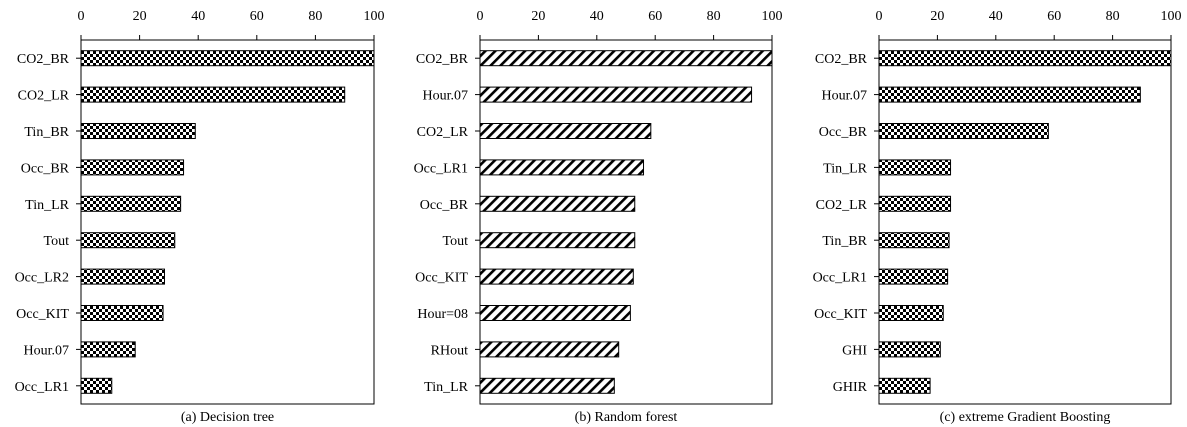  Describe the element at coordinates (42, 278) in the screenshot. I see `category-label: Occ_LR2` at that location.